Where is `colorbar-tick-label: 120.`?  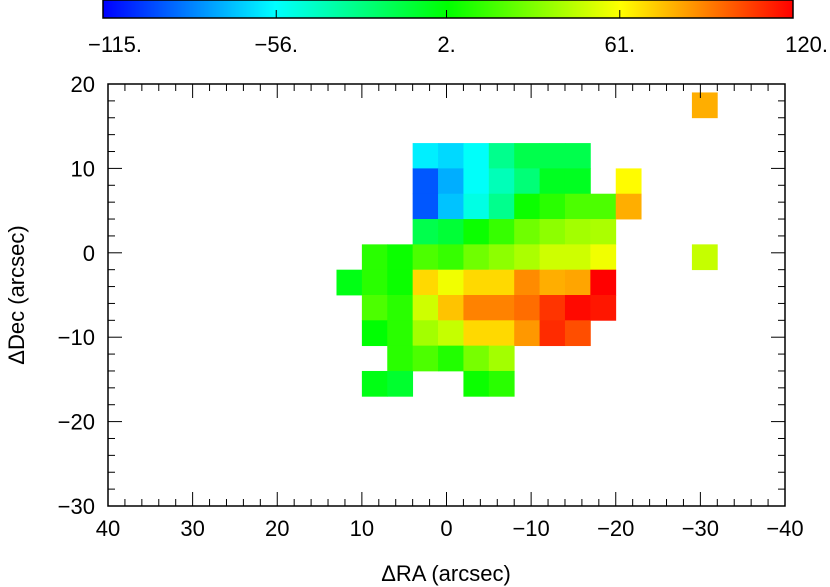
colorbar-tick-label: 120. is located at coordinates (806, 44).